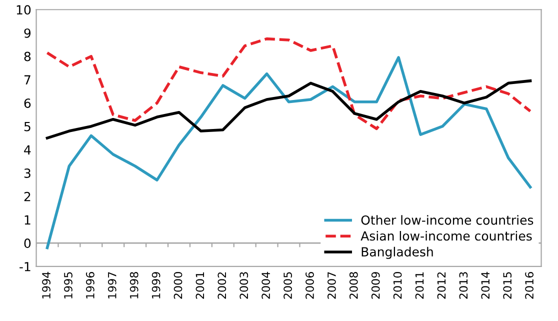 This screenshot has height=321, width=558. Describe the element at coordinates (244, 285) in the screenshot. I see `x-tick-label: 2003` at that location.